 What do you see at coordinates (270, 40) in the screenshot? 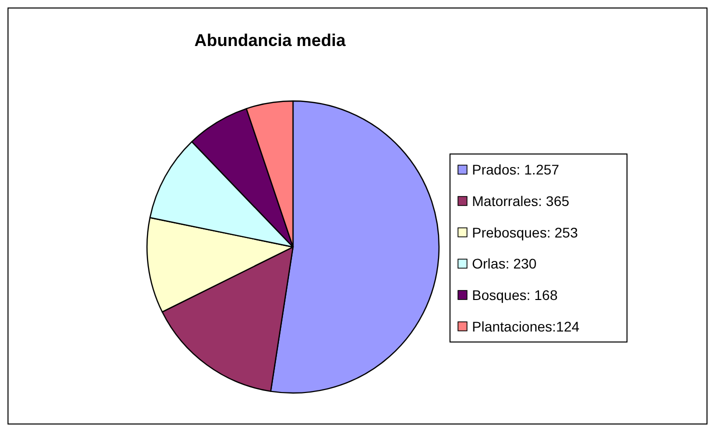
I see `chart-title: Abundancia media` at bounding box center [270, 40].